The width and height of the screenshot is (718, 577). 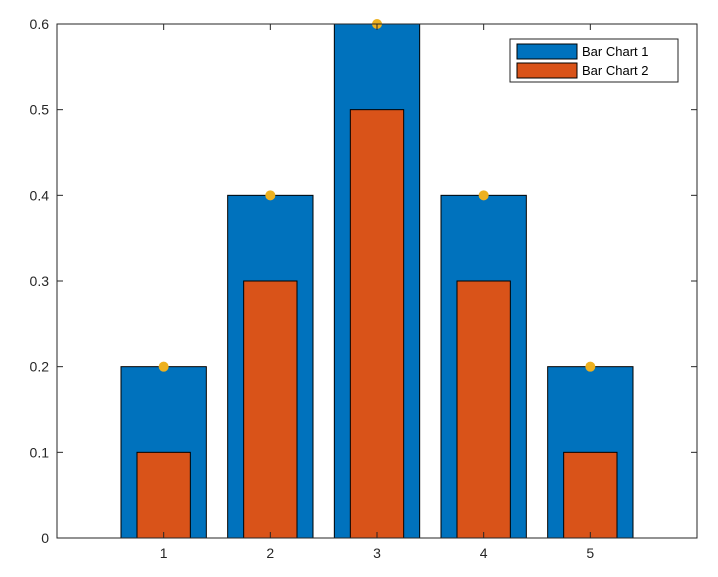 I want to click on y-tick-label: 0.4, so click(x=40, y=195).